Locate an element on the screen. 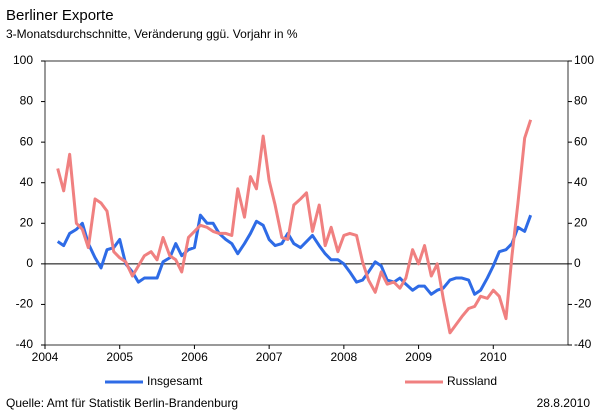 The height and width of the screenshot is (414, 596). y-tick-label: 20 is located at coordinates (27, 222).